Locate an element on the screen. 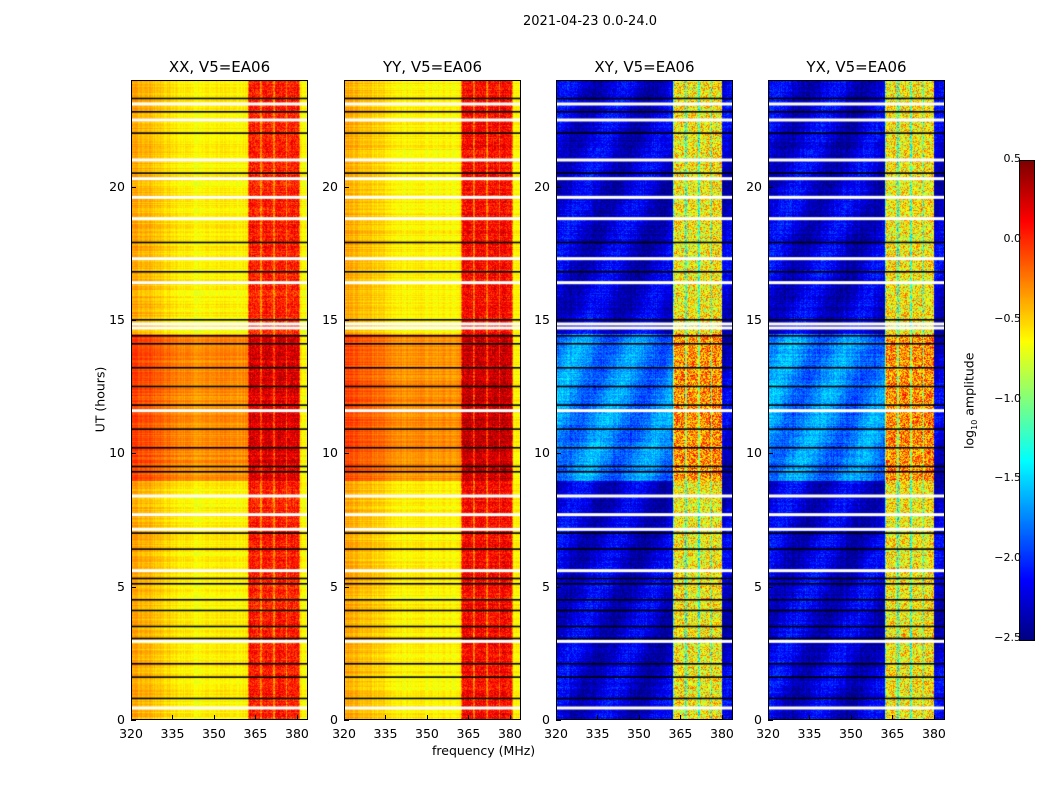 Image resolution: width=1050 pixels, height=800 pixels. colorbar-tick-label: −1.0 is located at coordinates (1007, 398).